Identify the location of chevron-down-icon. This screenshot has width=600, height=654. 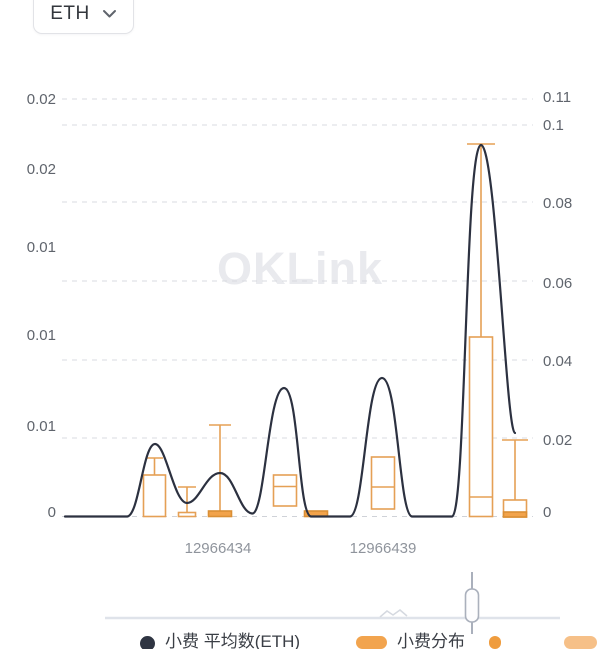
(109, 13).